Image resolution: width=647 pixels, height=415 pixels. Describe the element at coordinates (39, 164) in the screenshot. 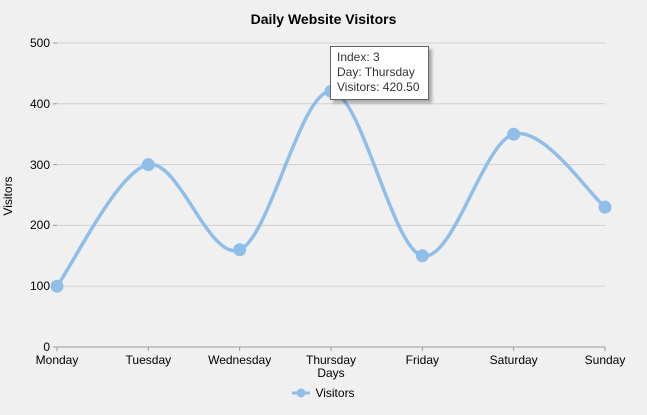

I see `y-tick-label: 300` at that location.